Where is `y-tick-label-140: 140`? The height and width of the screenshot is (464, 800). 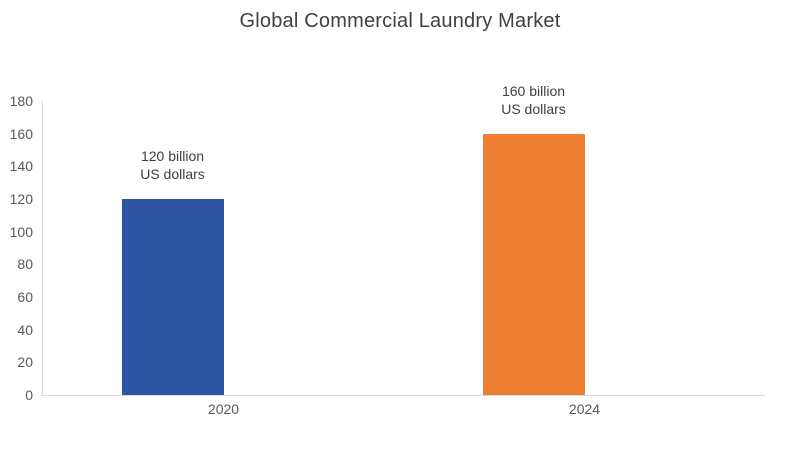 y-tick-label-140: 140 is located at coordinates (21, 166).